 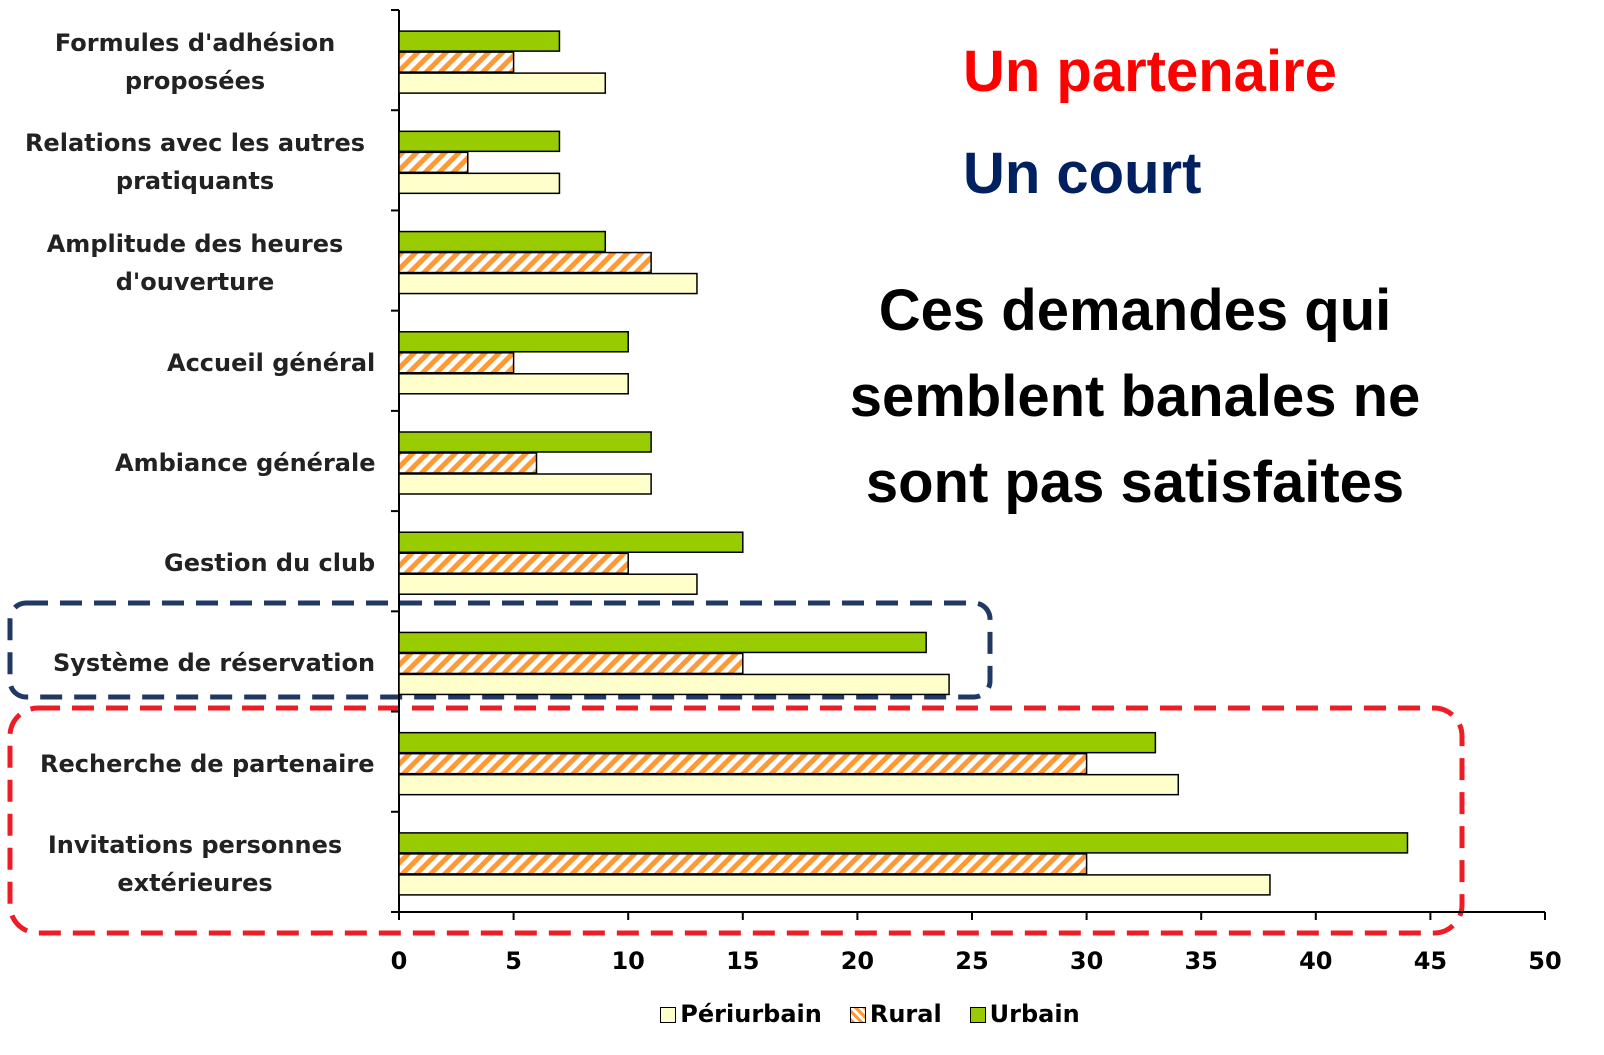 What do you see at coordinates (513, 961) in the screenshot?
I see `x-tick-label: 5` at bounding box center [513, 961].